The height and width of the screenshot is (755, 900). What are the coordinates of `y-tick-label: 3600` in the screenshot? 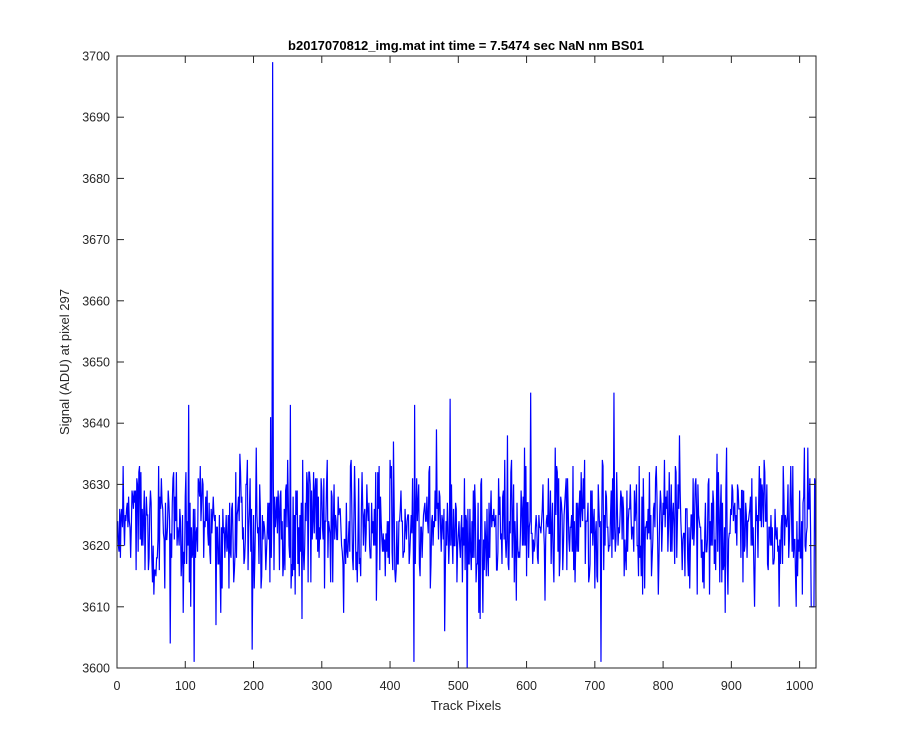 It's located at (96, 669).